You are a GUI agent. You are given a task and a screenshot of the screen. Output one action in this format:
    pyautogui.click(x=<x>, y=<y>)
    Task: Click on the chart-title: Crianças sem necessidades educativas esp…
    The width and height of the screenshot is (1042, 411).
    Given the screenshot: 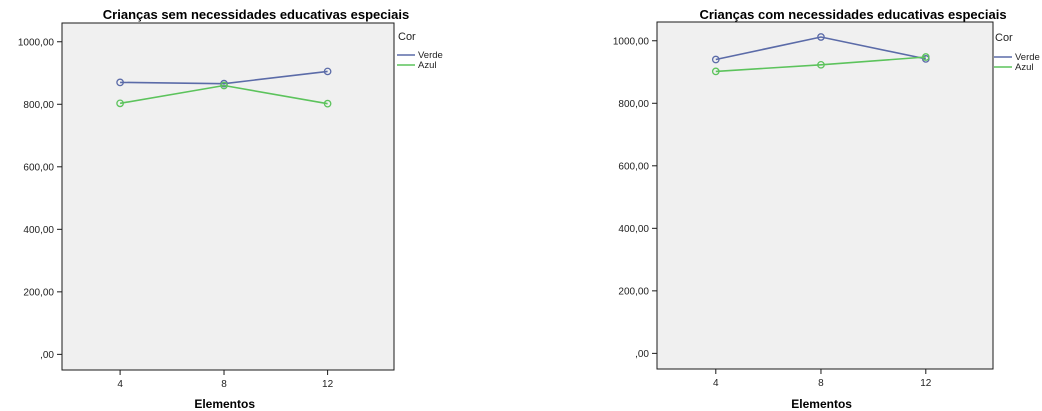 What is the action you would take?
    pyautogui.click(x=256, y=14)
    